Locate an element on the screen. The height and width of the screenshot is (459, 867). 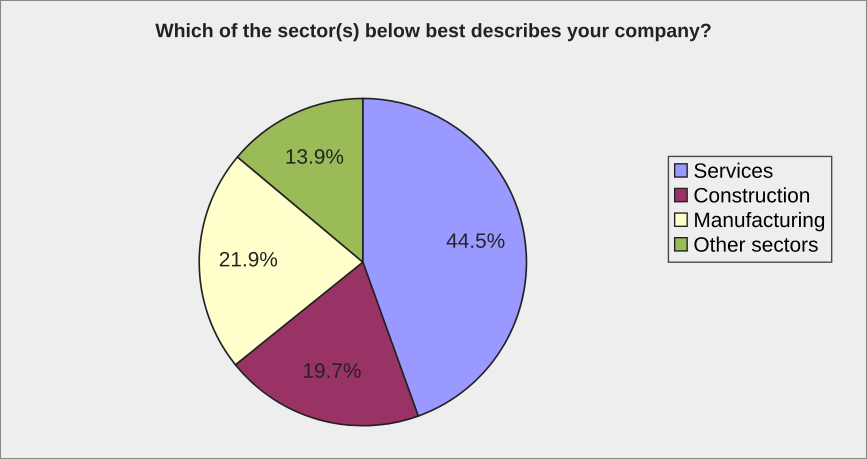
data-label: 44.5% is located at coordinates (475, 240).